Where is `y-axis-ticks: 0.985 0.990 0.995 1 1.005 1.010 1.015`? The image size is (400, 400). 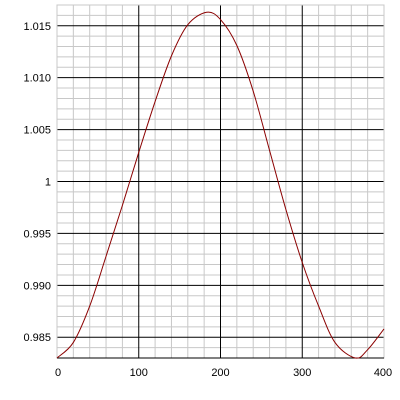 y-axis-ticks: 0.985 0.990 0.995 1 1.005 1.010 1.015 is located at coordinates (37, 182).